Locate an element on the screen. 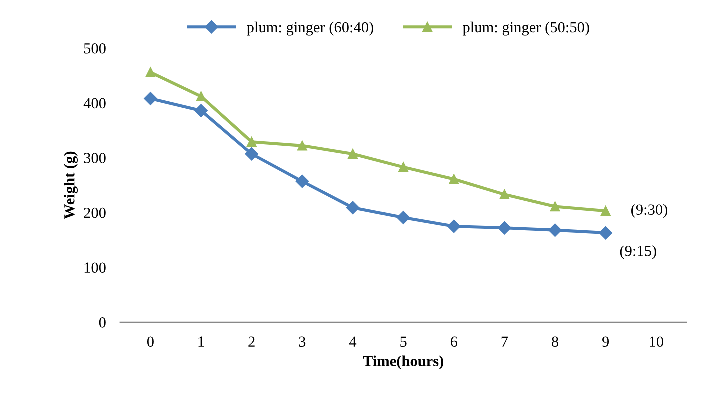  x-tick-label: 8 is located at coordinates (555, 342).